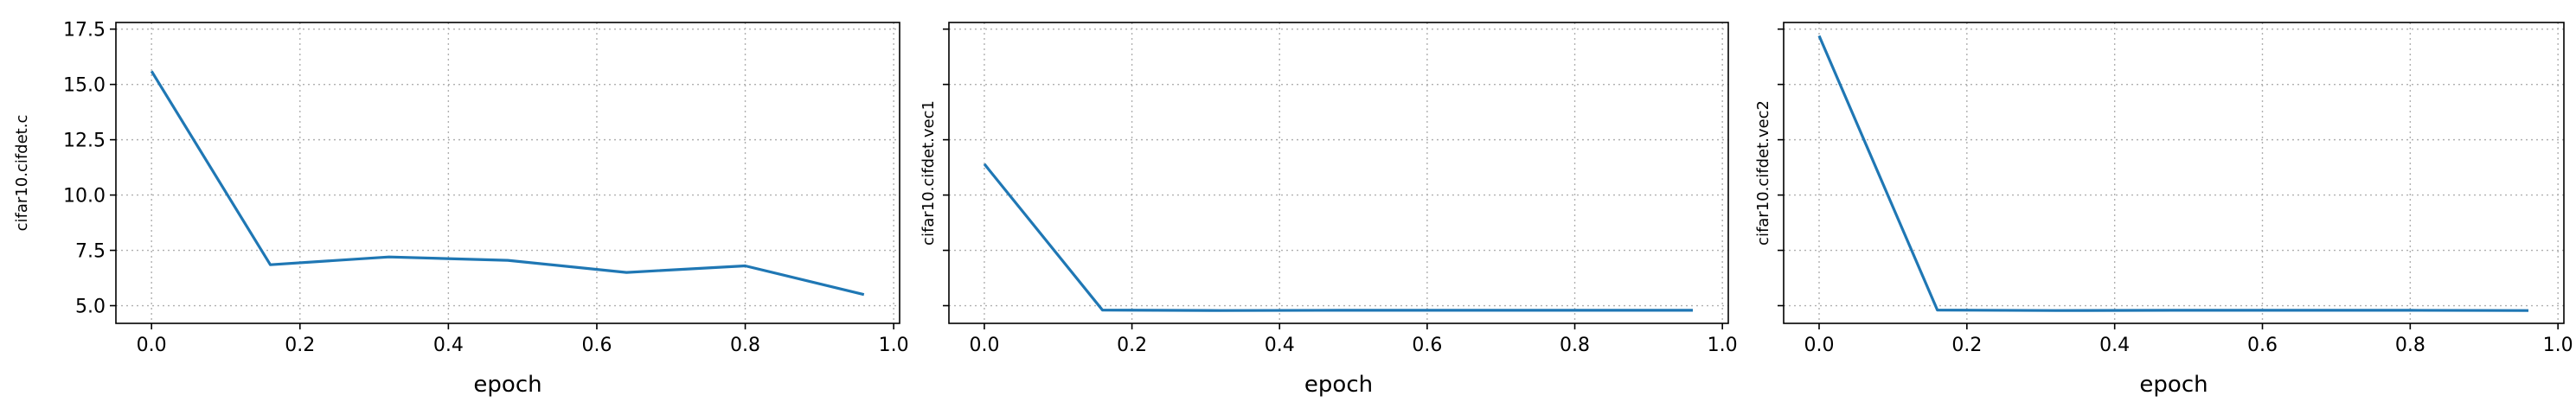  Describe the element at coordinates (90, 307) in the screenshot. I see `y-tick-label: 5.0` at that location.